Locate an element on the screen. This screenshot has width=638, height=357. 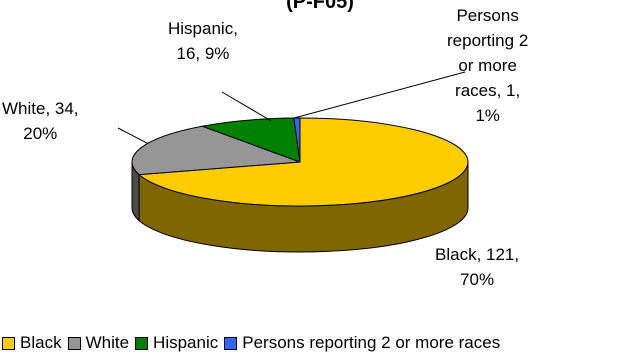
leader-line-white is located at coordinates (132, 135).